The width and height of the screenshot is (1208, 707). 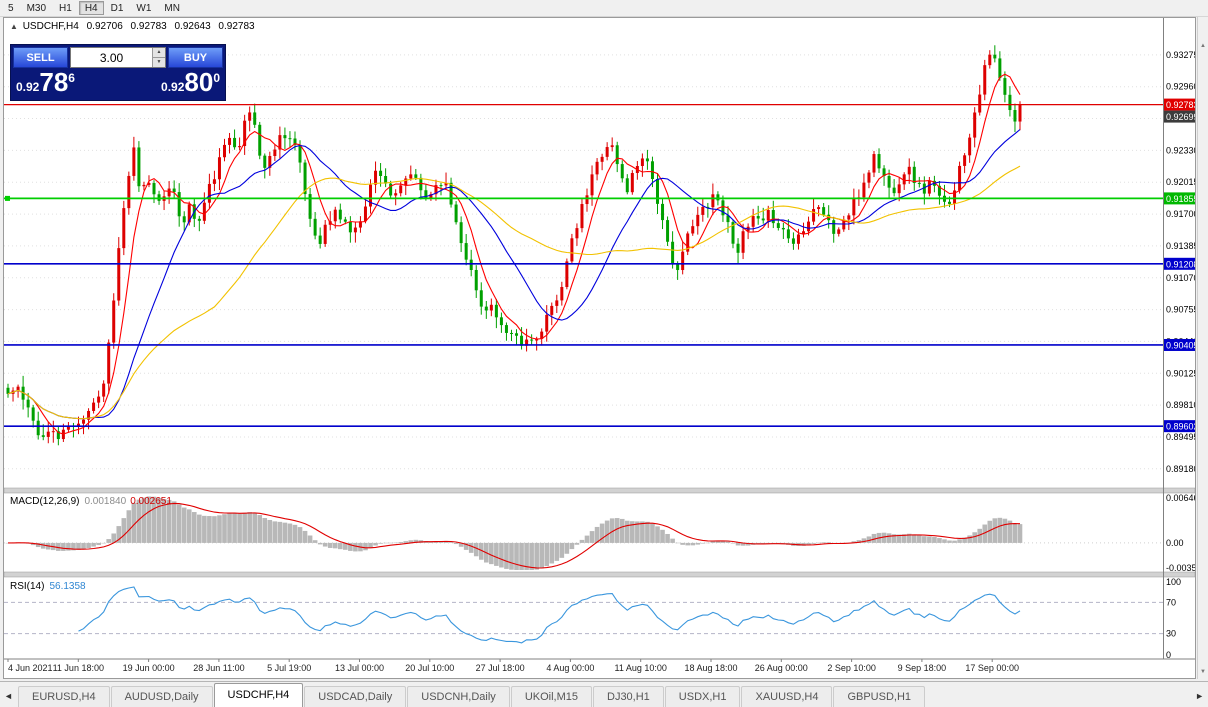 What do you see at coordinates (105, 501) in the screenshot?
I see `macd-main-value: 0.001840` at bounding box center [105, 501].